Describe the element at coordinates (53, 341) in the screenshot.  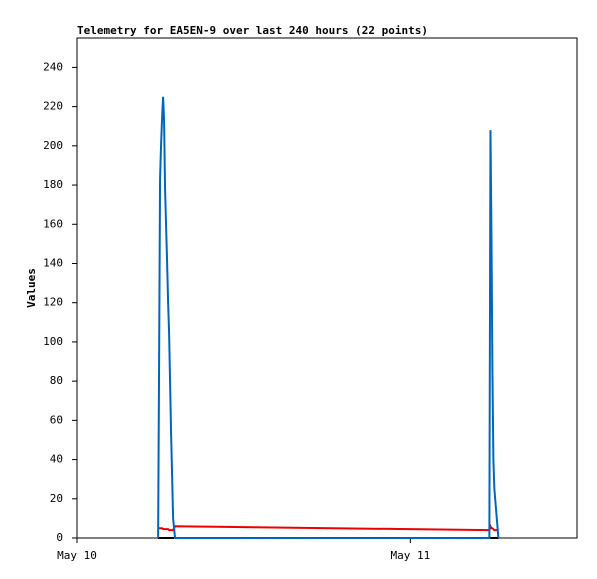
I see `y-tick-label: 100` at that location.